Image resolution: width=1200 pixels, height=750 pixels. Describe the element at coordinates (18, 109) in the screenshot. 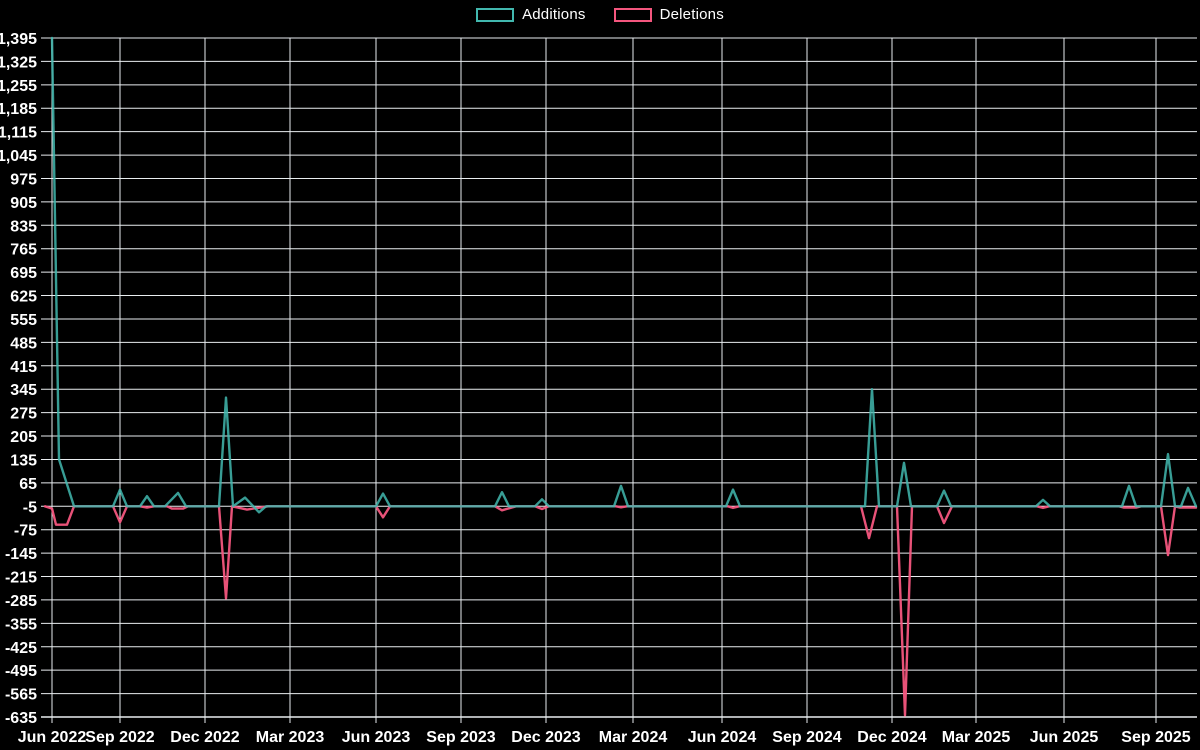

I see `y-tick-label: 1,185` at that location.